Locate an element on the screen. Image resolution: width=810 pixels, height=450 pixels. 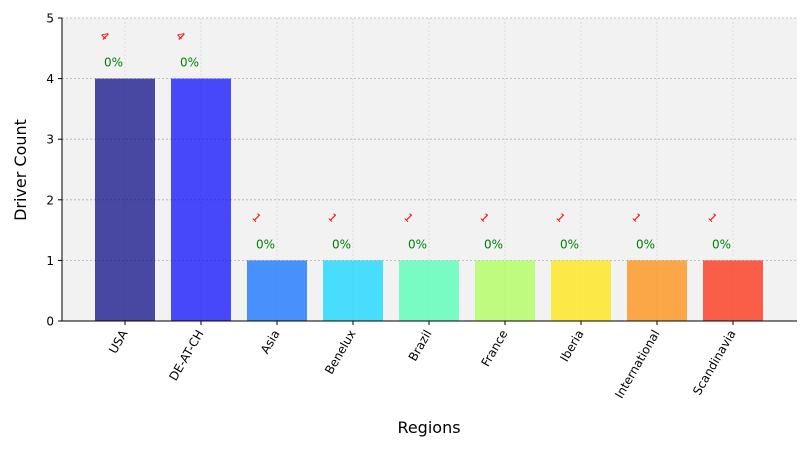
y-tick-label: 5 is located at coordinates (50, 19).